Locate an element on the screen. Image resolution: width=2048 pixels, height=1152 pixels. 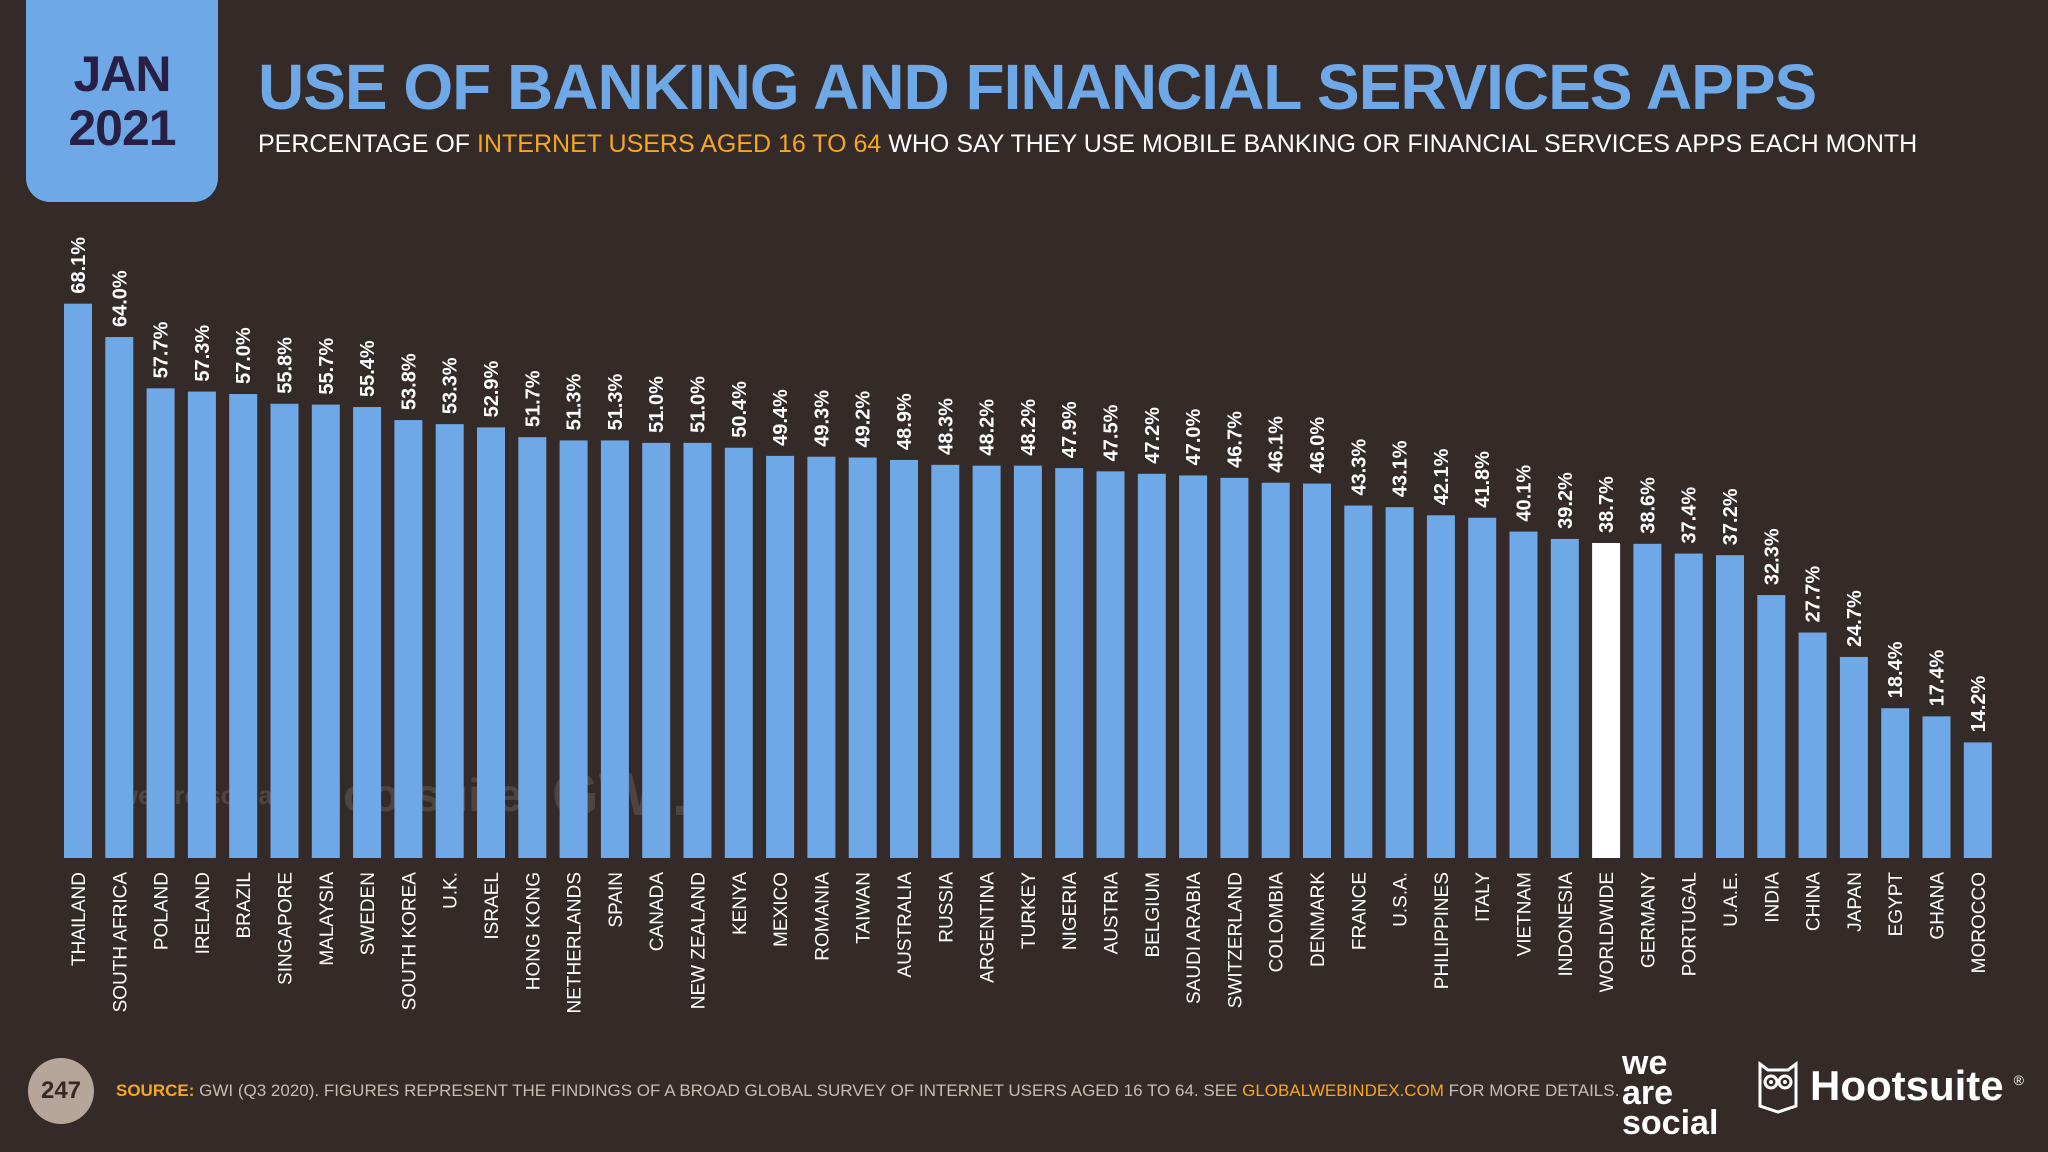
value-label: 47.9% is located at coordinates (1070, 429).